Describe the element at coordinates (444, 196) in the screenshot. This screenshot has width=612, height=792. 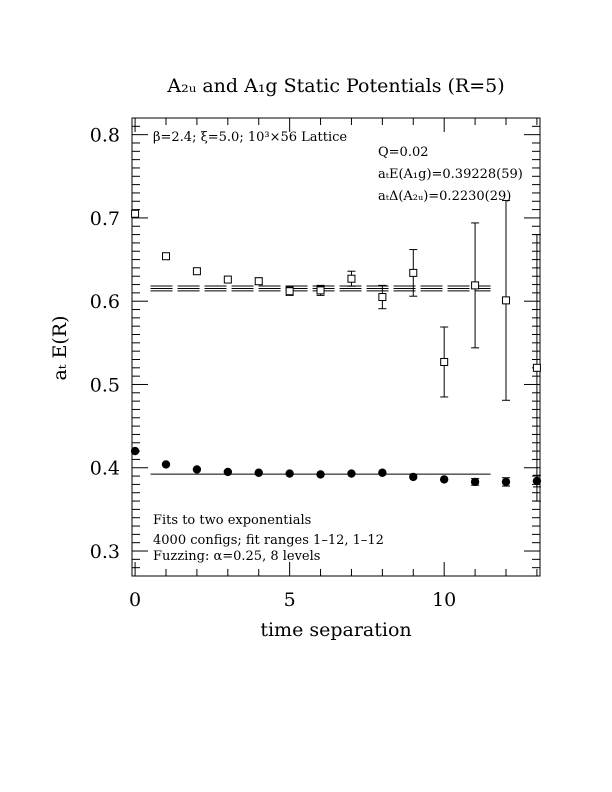
I see `a2u-gap-annotation: aₜΔ(A₂ᵤ)=0.2230(29)` at that location.